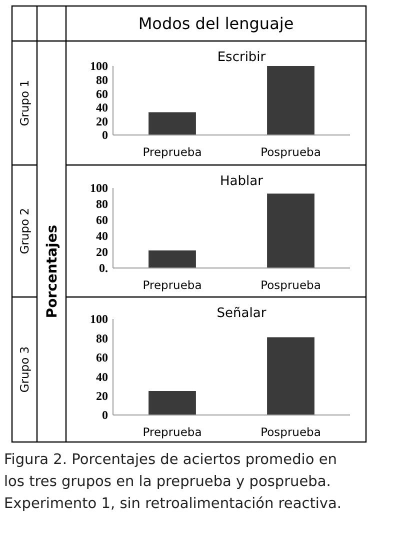 Image resolution: width=398 pixels, height=536 pixels. Describe the element at coordinates (242, 181) in the screenshot. I see `chart-title: Hablar` at that location.